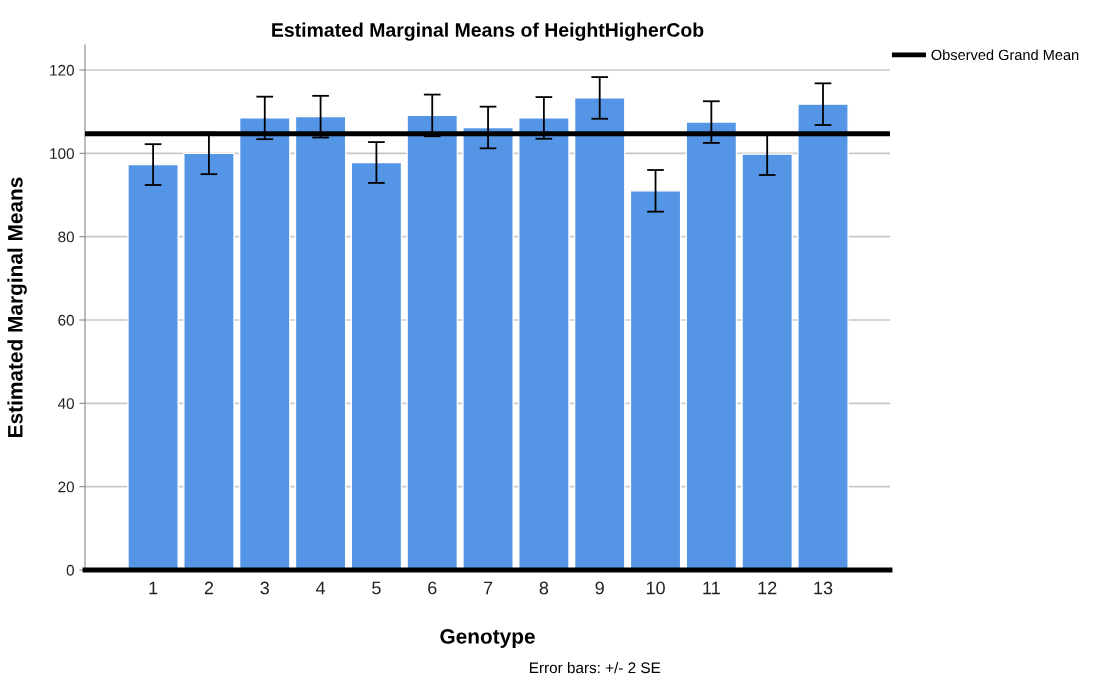 The image size is (1118, 690). I want to click on y-axis-title: Estimated Marginal Means, so click(17, 307).